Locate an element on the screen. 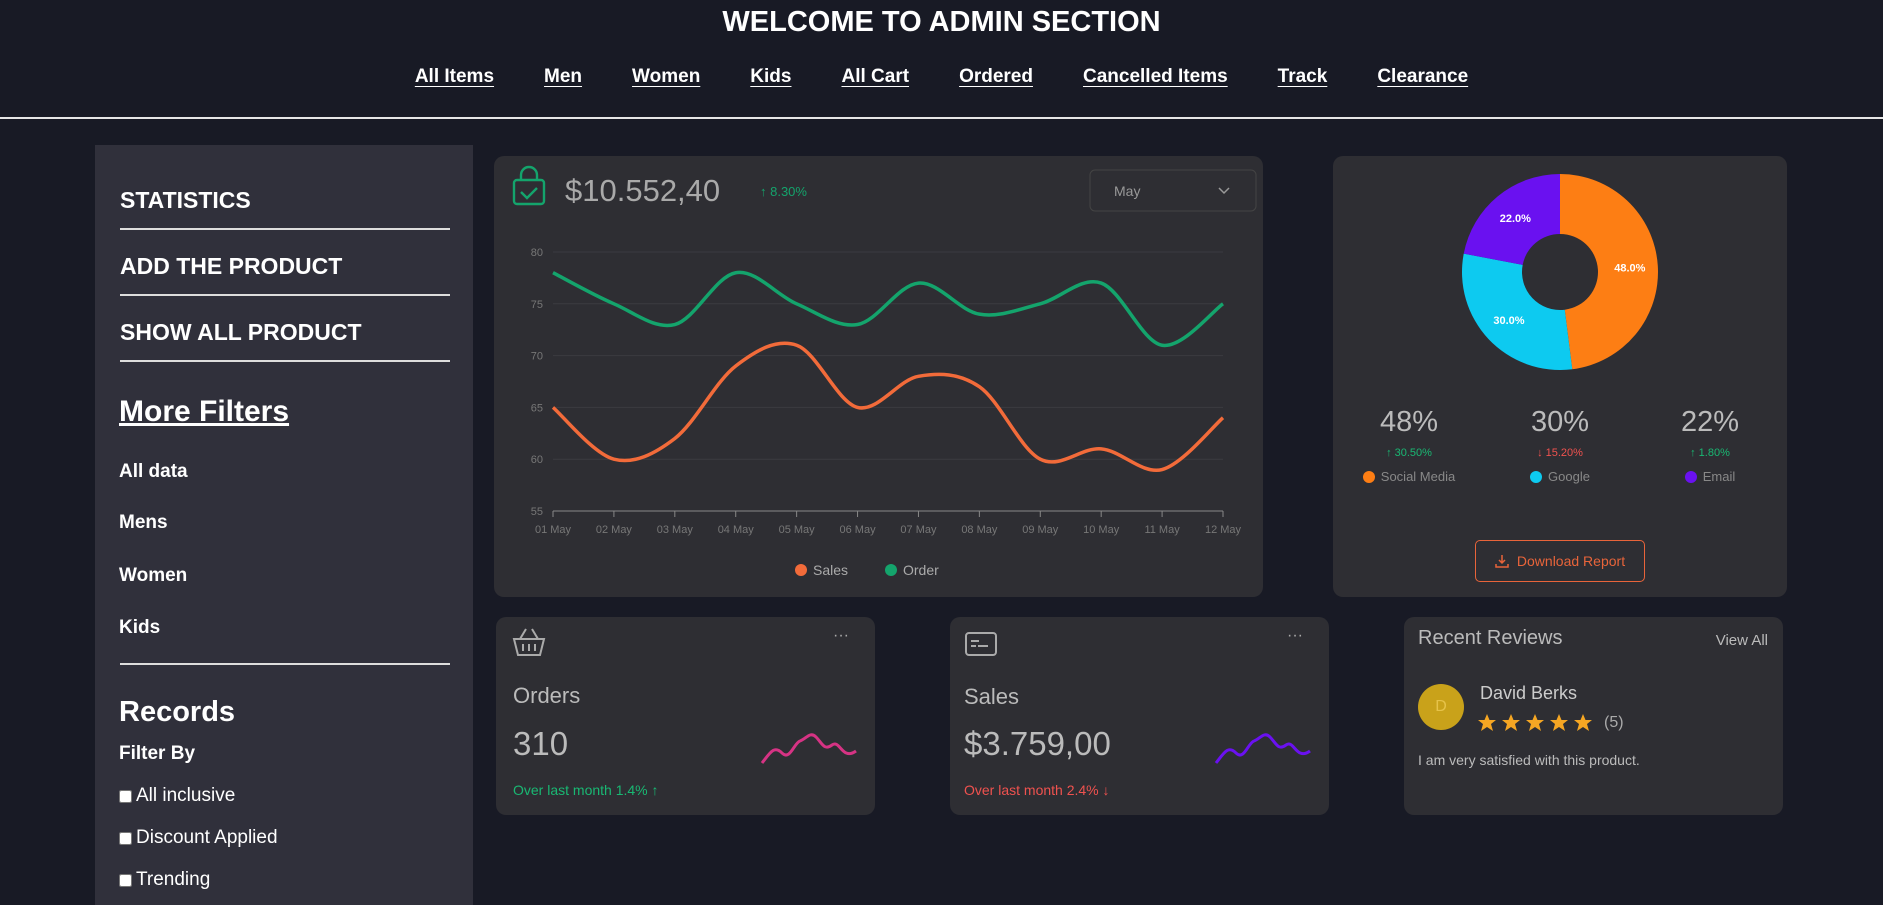  option-label: All inclusive is located at coordinates (186, 795).